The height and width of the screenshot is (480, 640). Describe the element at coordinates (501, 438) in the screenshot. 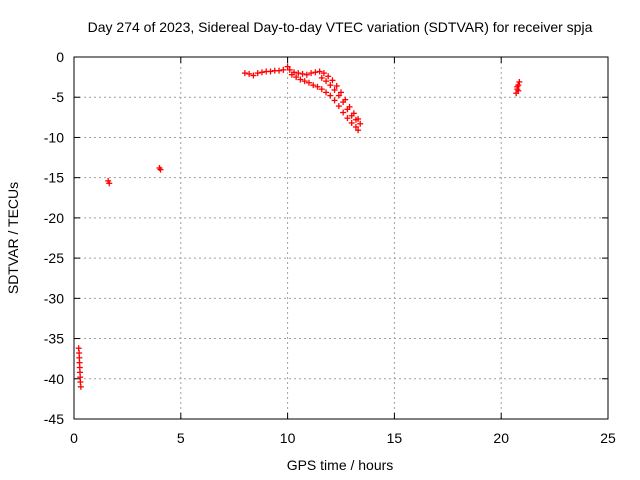

I see `x-tick-label: 20` at that location.